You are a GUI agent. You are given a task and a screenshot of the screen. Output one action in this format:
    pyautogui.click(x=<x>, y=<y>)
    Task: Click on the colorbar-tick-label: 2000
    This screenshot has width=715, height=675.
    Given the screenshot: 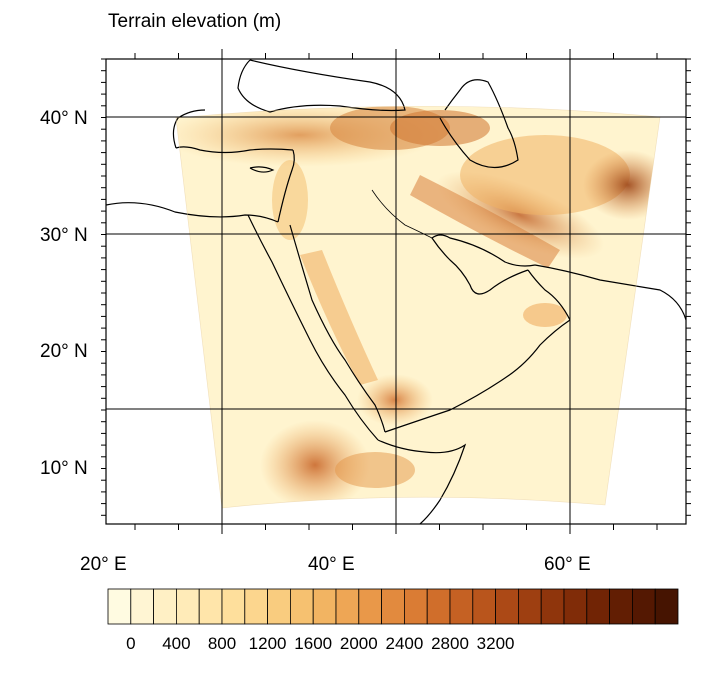 What is the action you would take?
    pyautogui.click(x=359, y=643)
    